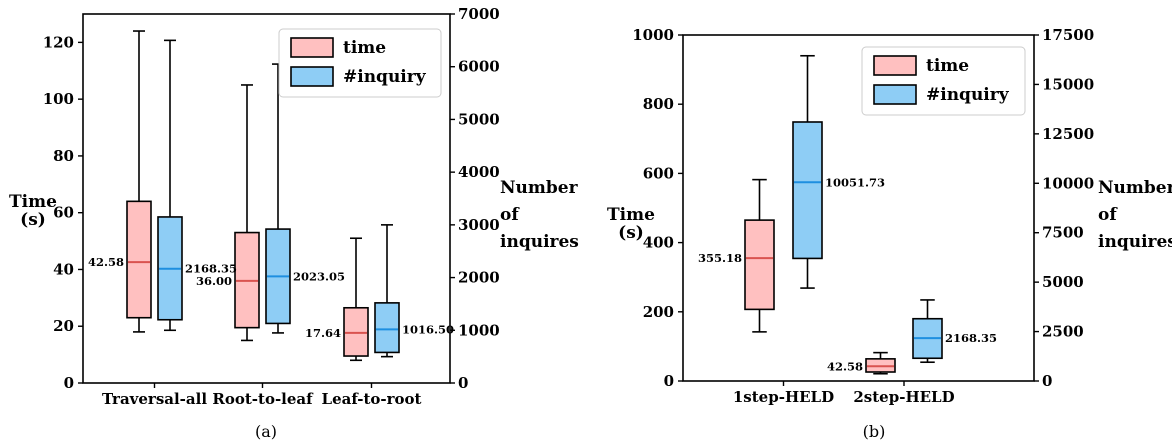 This screenshot has height=444, width=1172. Describe the element at coordinates (479, 172) in the screenshot. I see `right-axis-tick-label: 4000` at that location.